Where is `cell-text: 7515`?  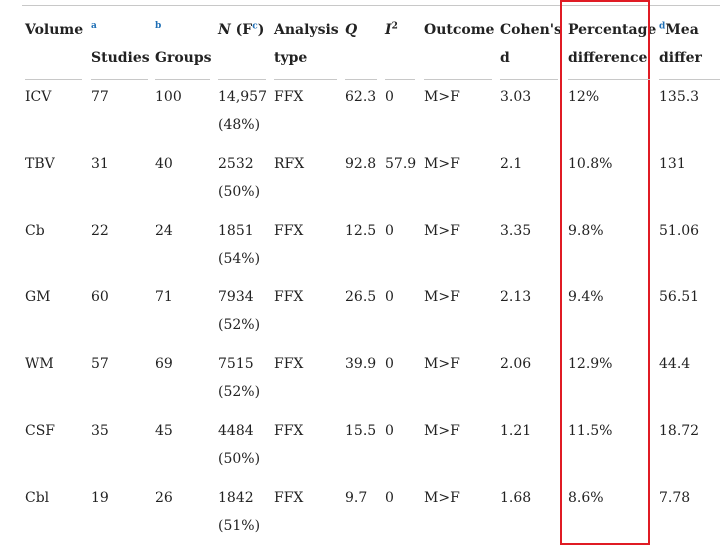
cell-text: 7515 is located at coordinates (236, 364).